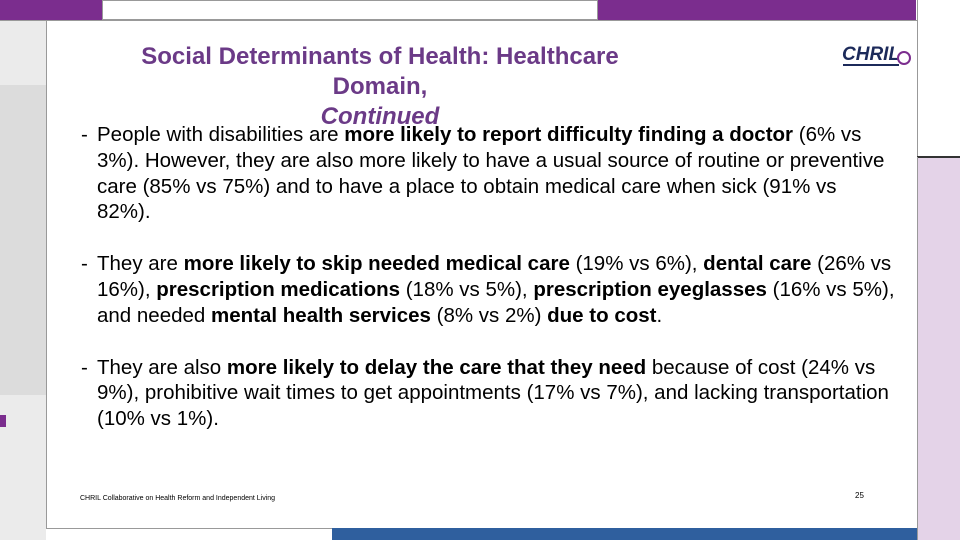  What do you see at coordinates (938, 157) in the screenshot?
I see `right-dark-rule` at bounding box center [938, 157].